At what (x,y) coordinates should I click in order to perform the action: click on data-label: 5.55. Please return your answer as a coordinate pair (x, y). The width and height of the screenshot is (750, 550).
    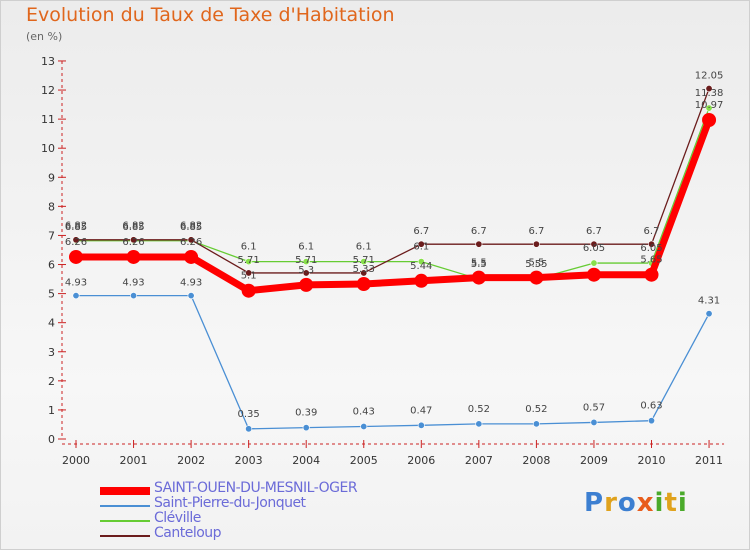
    Looking at the image, I should click on (536, 264).